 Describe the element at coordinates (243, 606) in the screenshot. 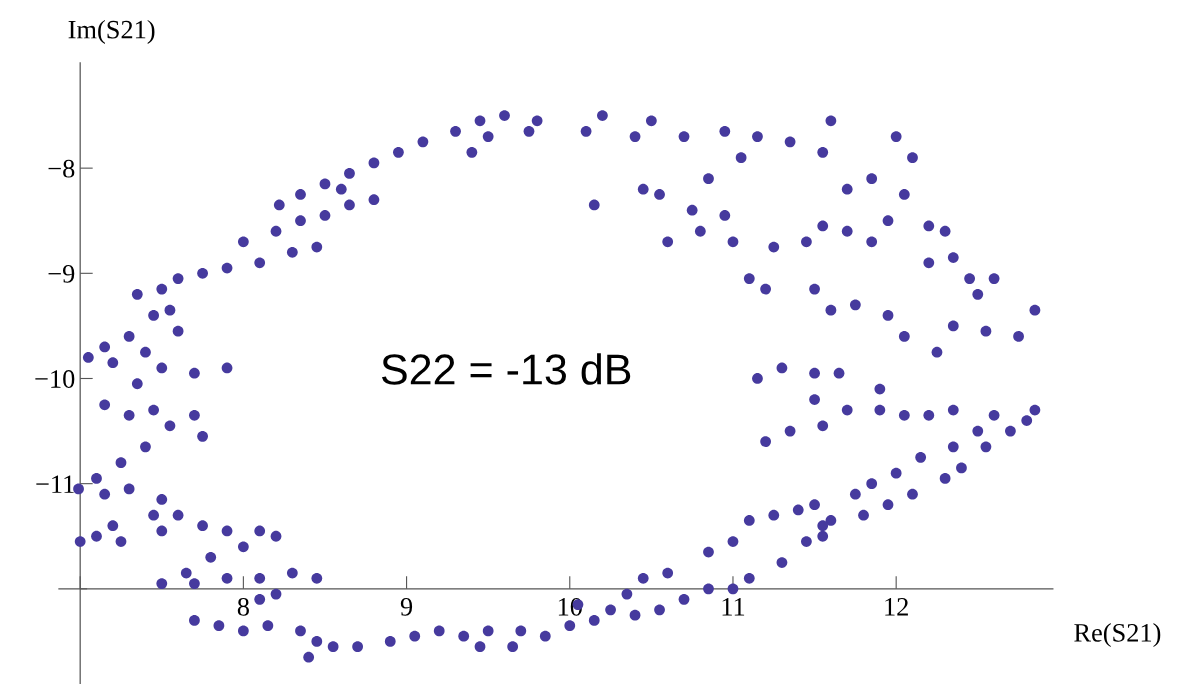

I see `x-tick-label: 8` at that location.